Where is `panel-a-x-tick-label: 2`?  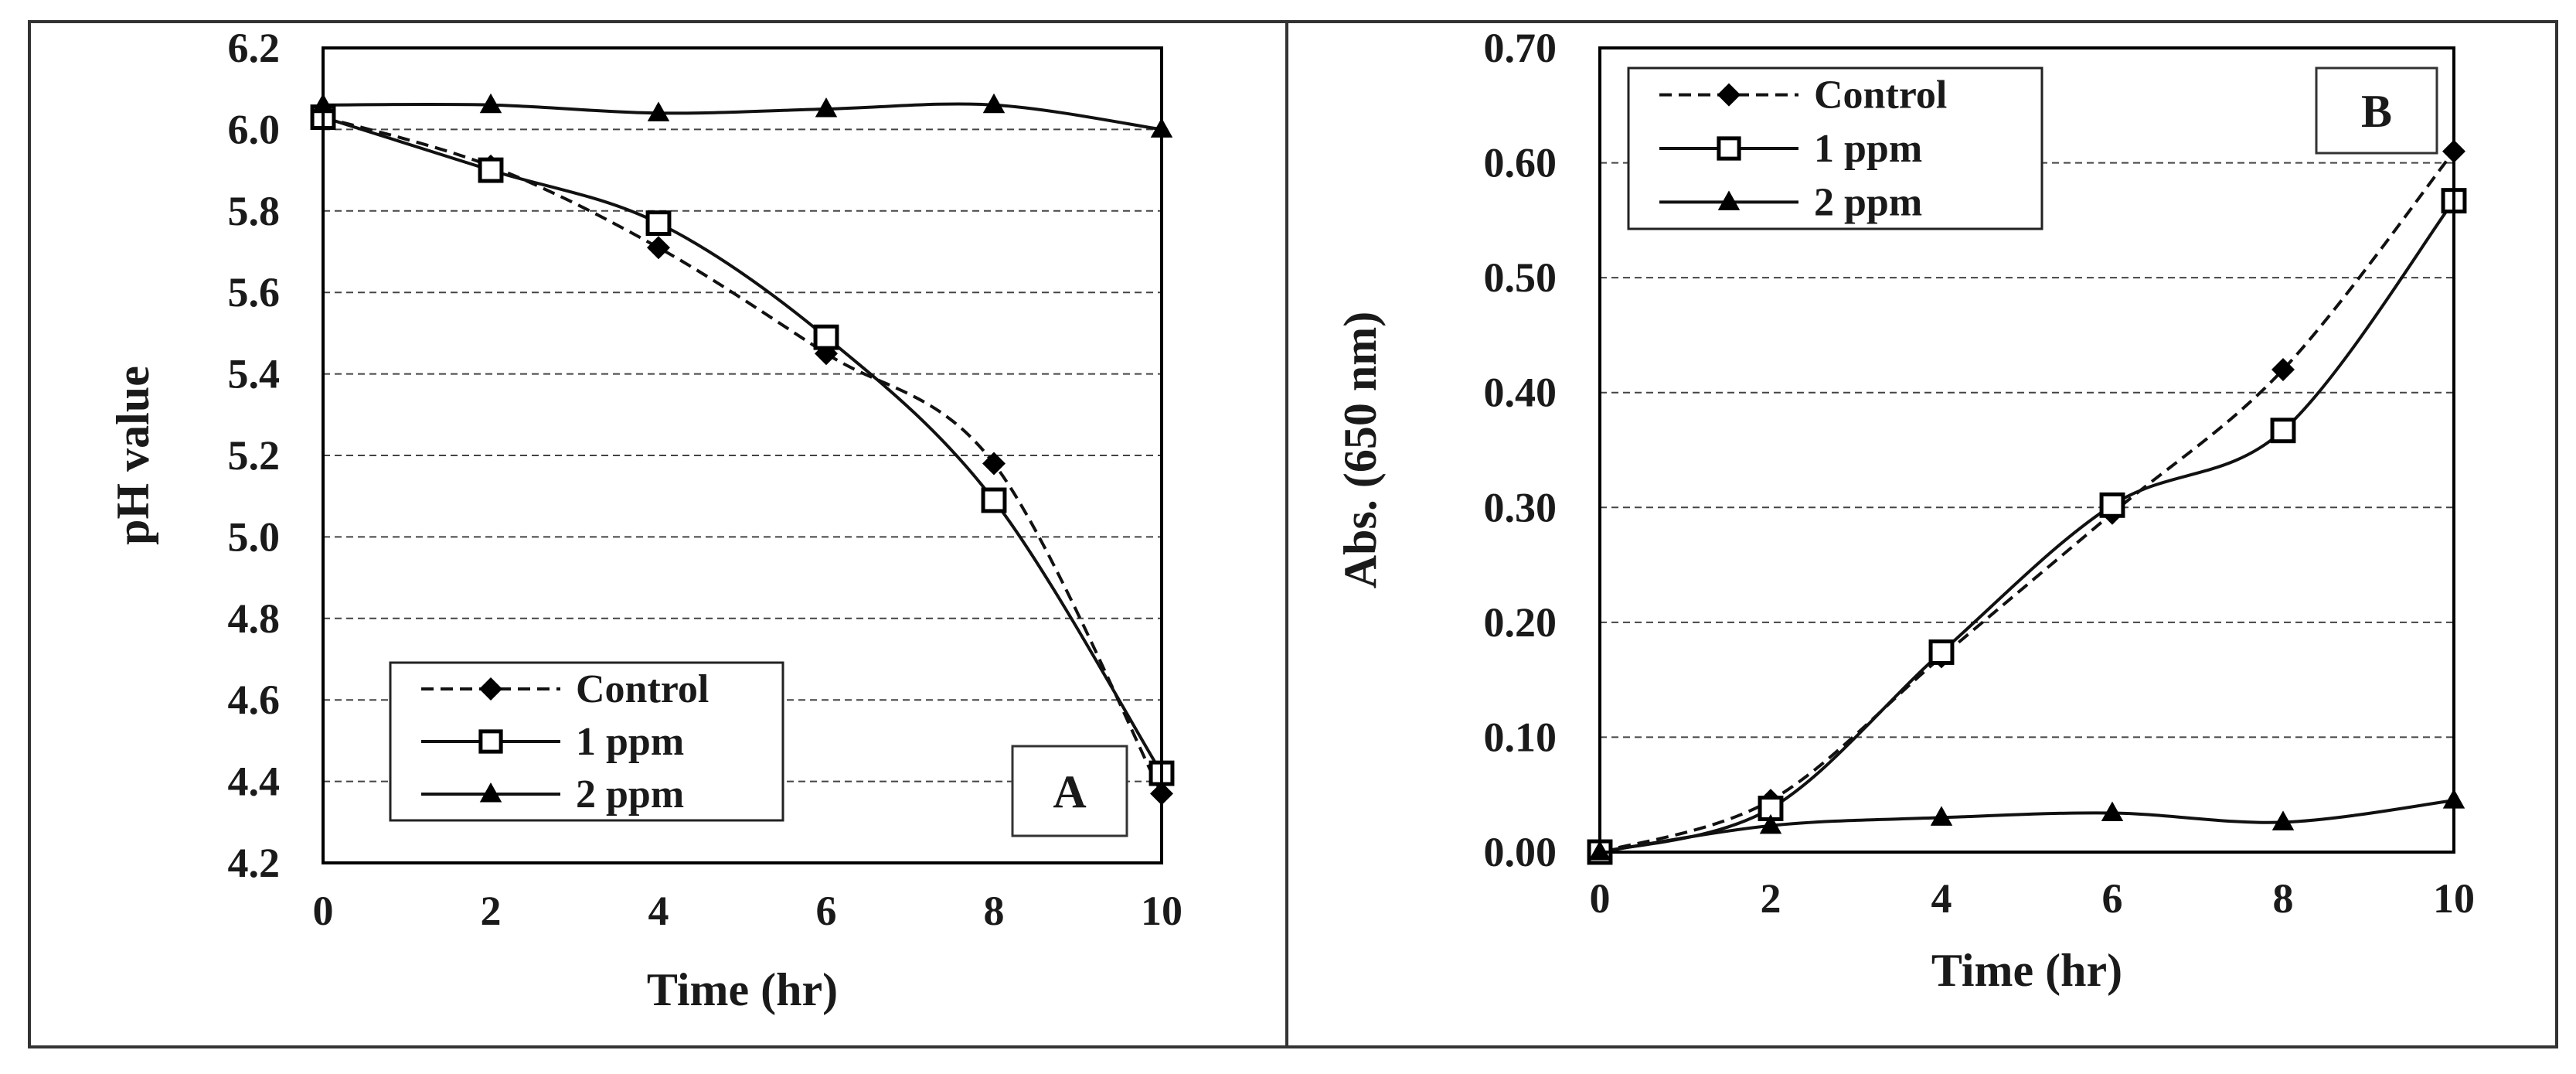 panel-a-x-tick-label: 2 is located at coordinates (491, 911).